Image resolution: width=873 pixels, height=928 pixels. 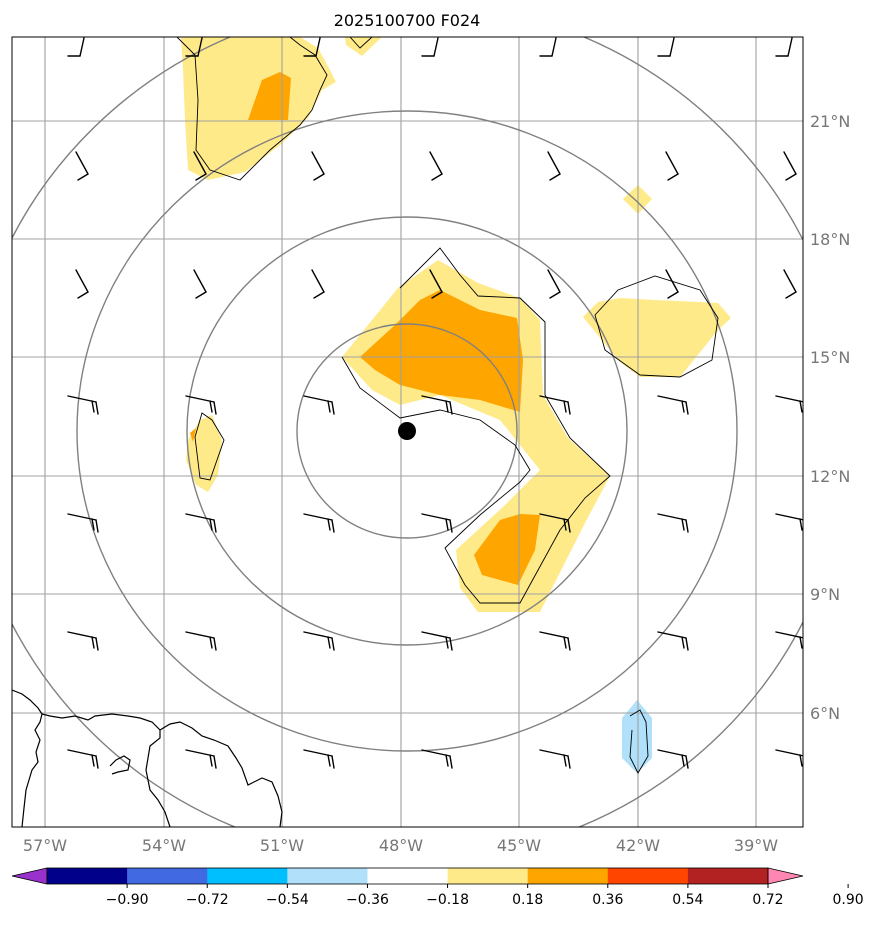 I want to click on colorbar-extension-low, so click(x=29, y=876).